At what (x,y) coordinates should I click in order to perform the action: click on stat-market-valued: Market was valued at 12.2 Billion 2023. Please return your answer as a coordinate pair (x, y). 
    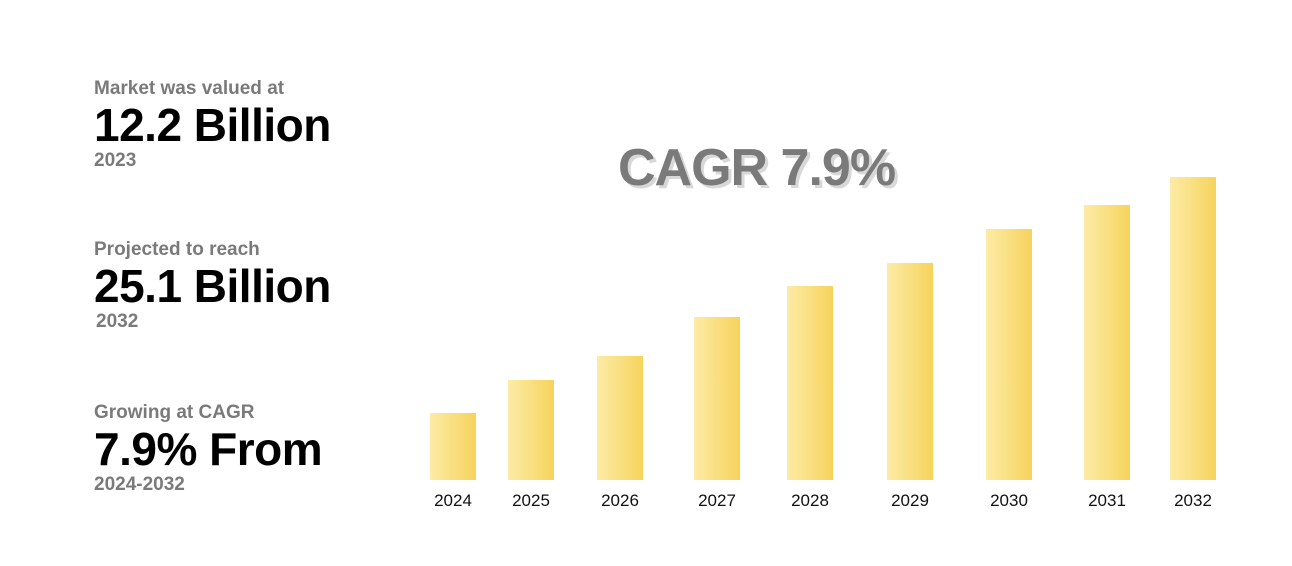
    Looking at the image, I should click on (212, 125).